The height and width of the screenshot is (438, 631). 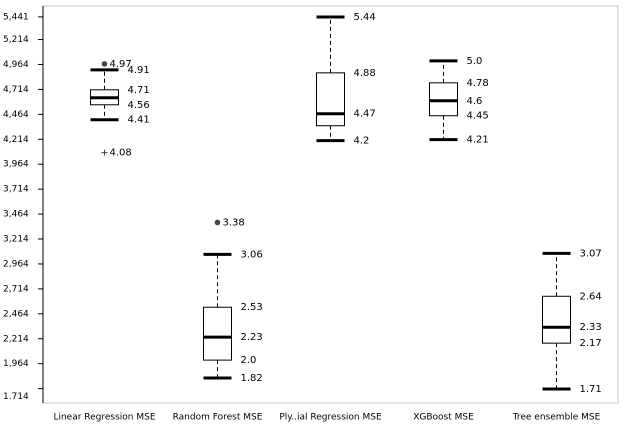 What do you see at coordinates (16, 40) in the screenshot?
I see `y-tick-label: 5,214` at bounding box center [16, 40].